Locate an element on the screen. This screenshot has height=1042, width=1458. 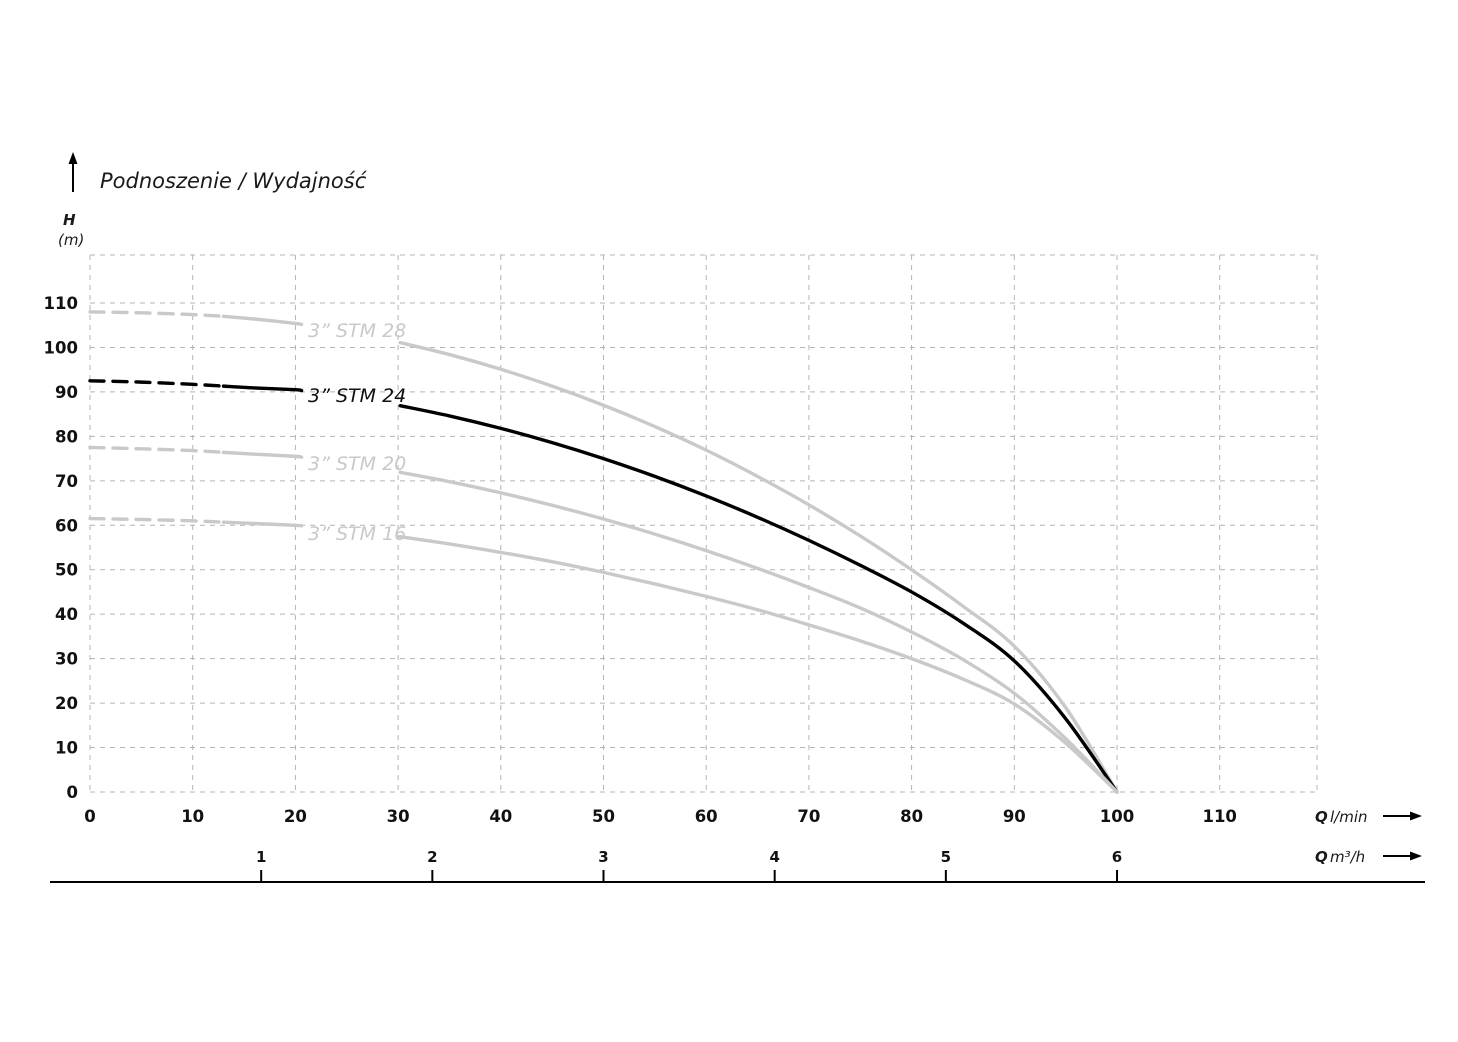
x2-tick-label: 6 is located at coordinates (1117, 857).